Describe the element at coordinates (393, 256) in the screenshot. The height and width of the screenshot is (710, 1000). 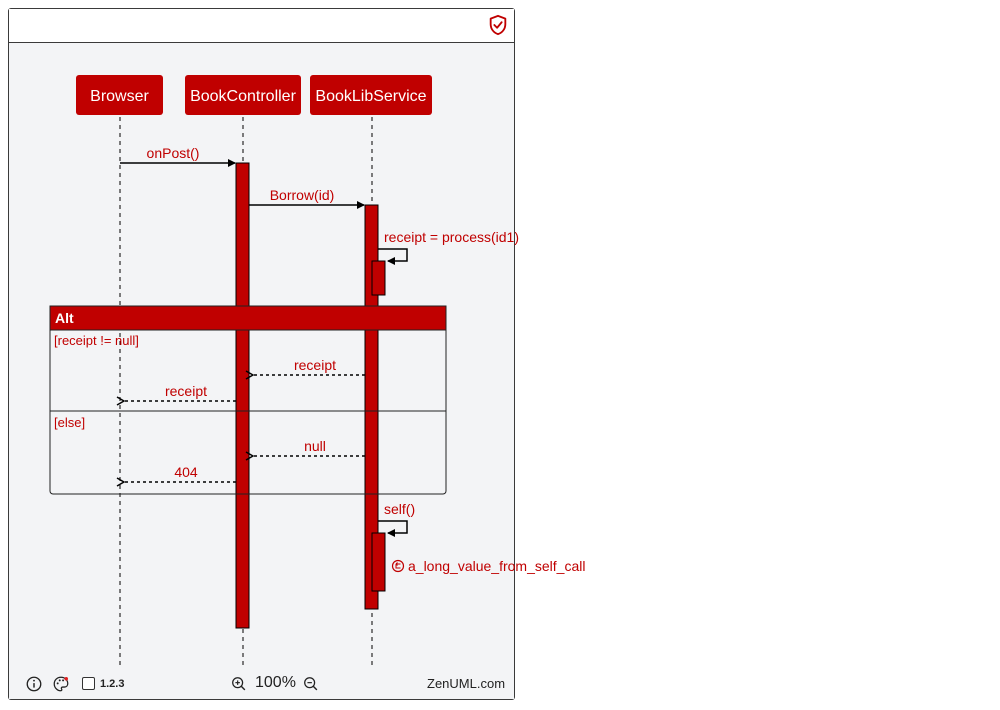
I see `message-process` at that location.